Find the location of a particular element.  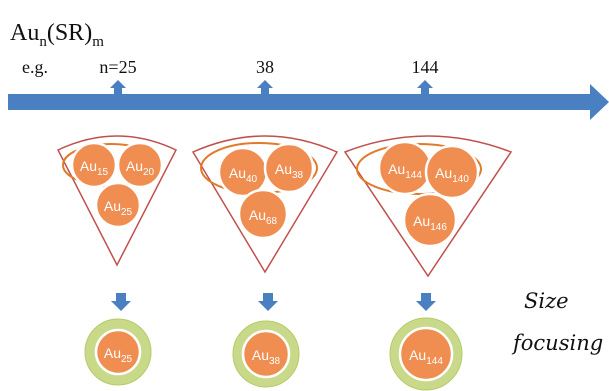

particle-au146: Au146 is located at coordinates (430, 220).